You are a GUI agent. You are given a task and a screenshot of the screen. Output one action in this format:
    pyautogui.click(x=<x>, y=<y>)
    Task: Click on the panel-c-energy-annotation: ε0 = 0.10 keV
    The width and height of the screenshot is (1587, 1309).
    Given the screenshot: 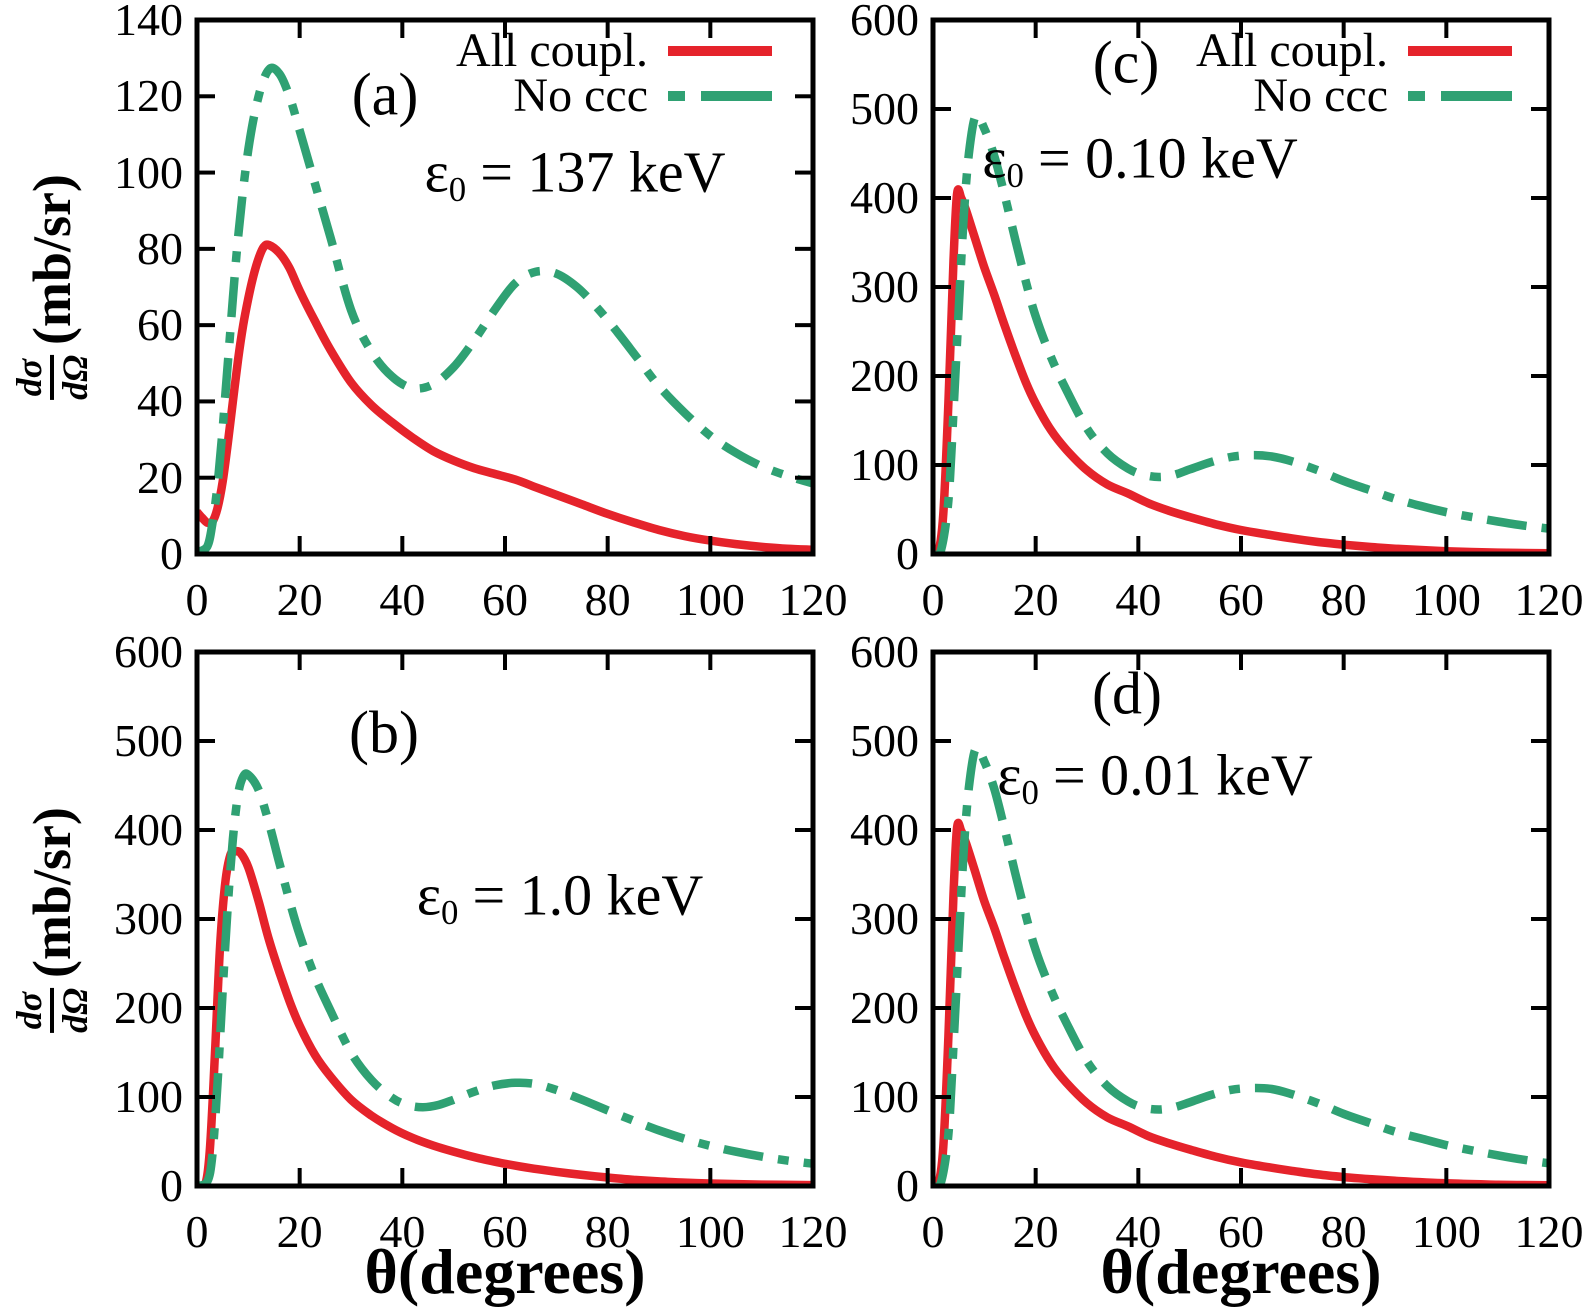 What is the action you would take?
    pyautogui.click(x=1140, y=159)
    